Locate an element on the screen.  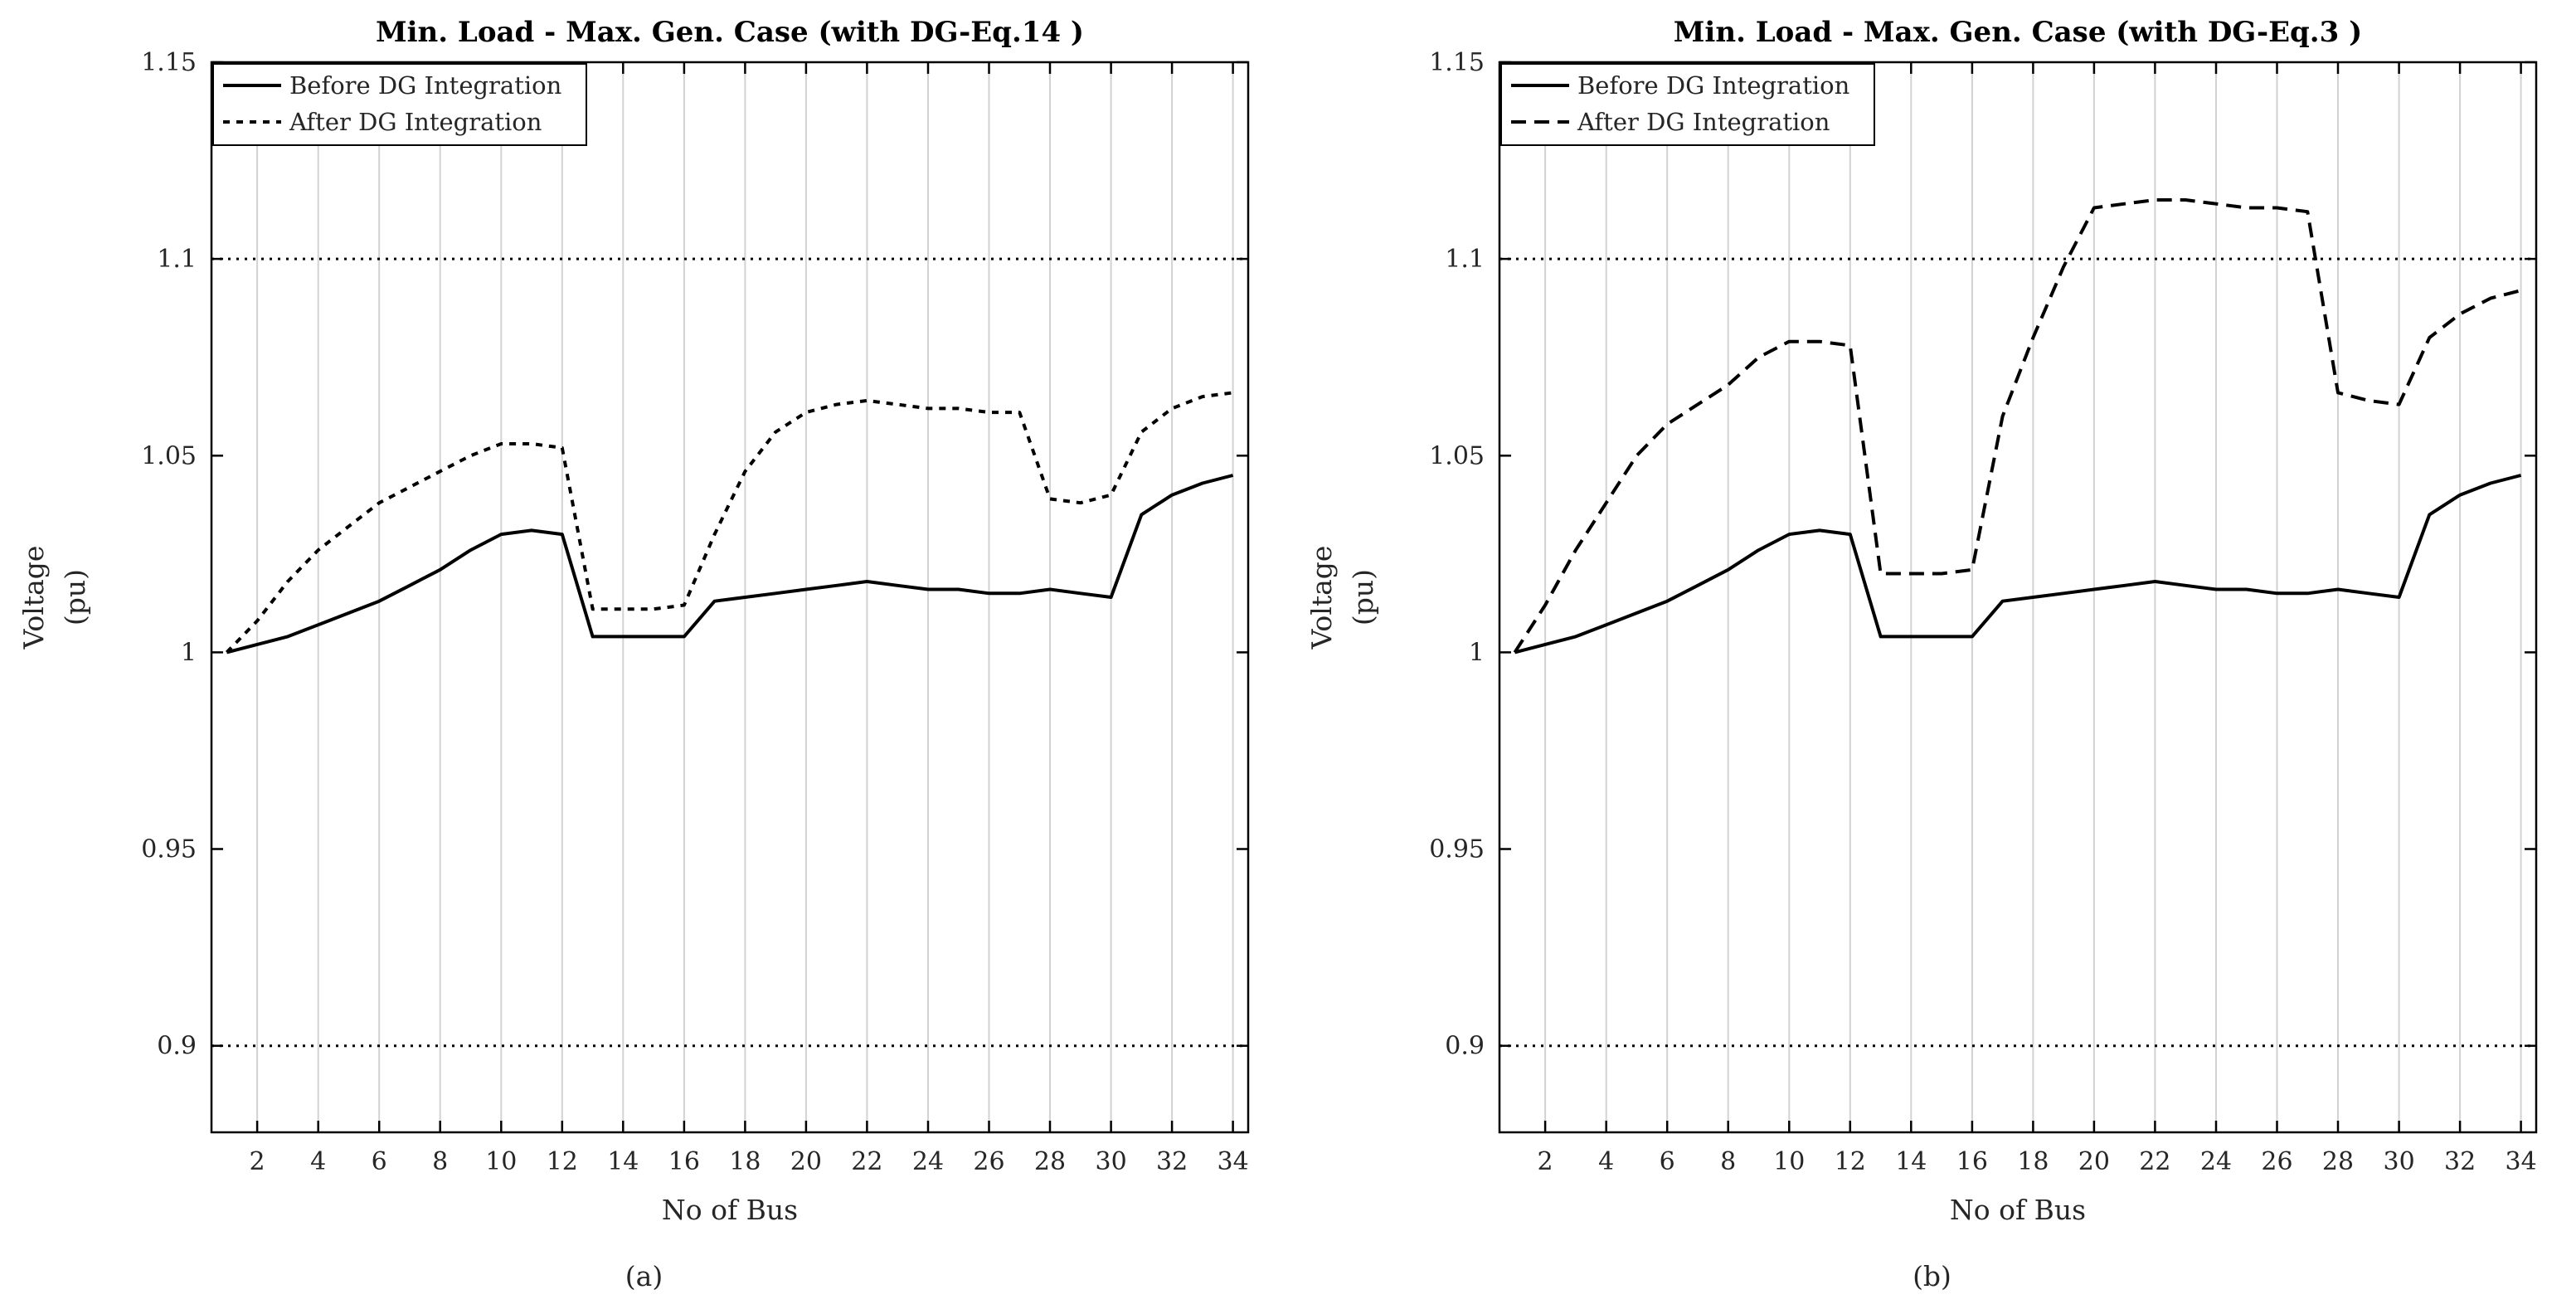
caption: (a) is located at coordinates (644, 1276).